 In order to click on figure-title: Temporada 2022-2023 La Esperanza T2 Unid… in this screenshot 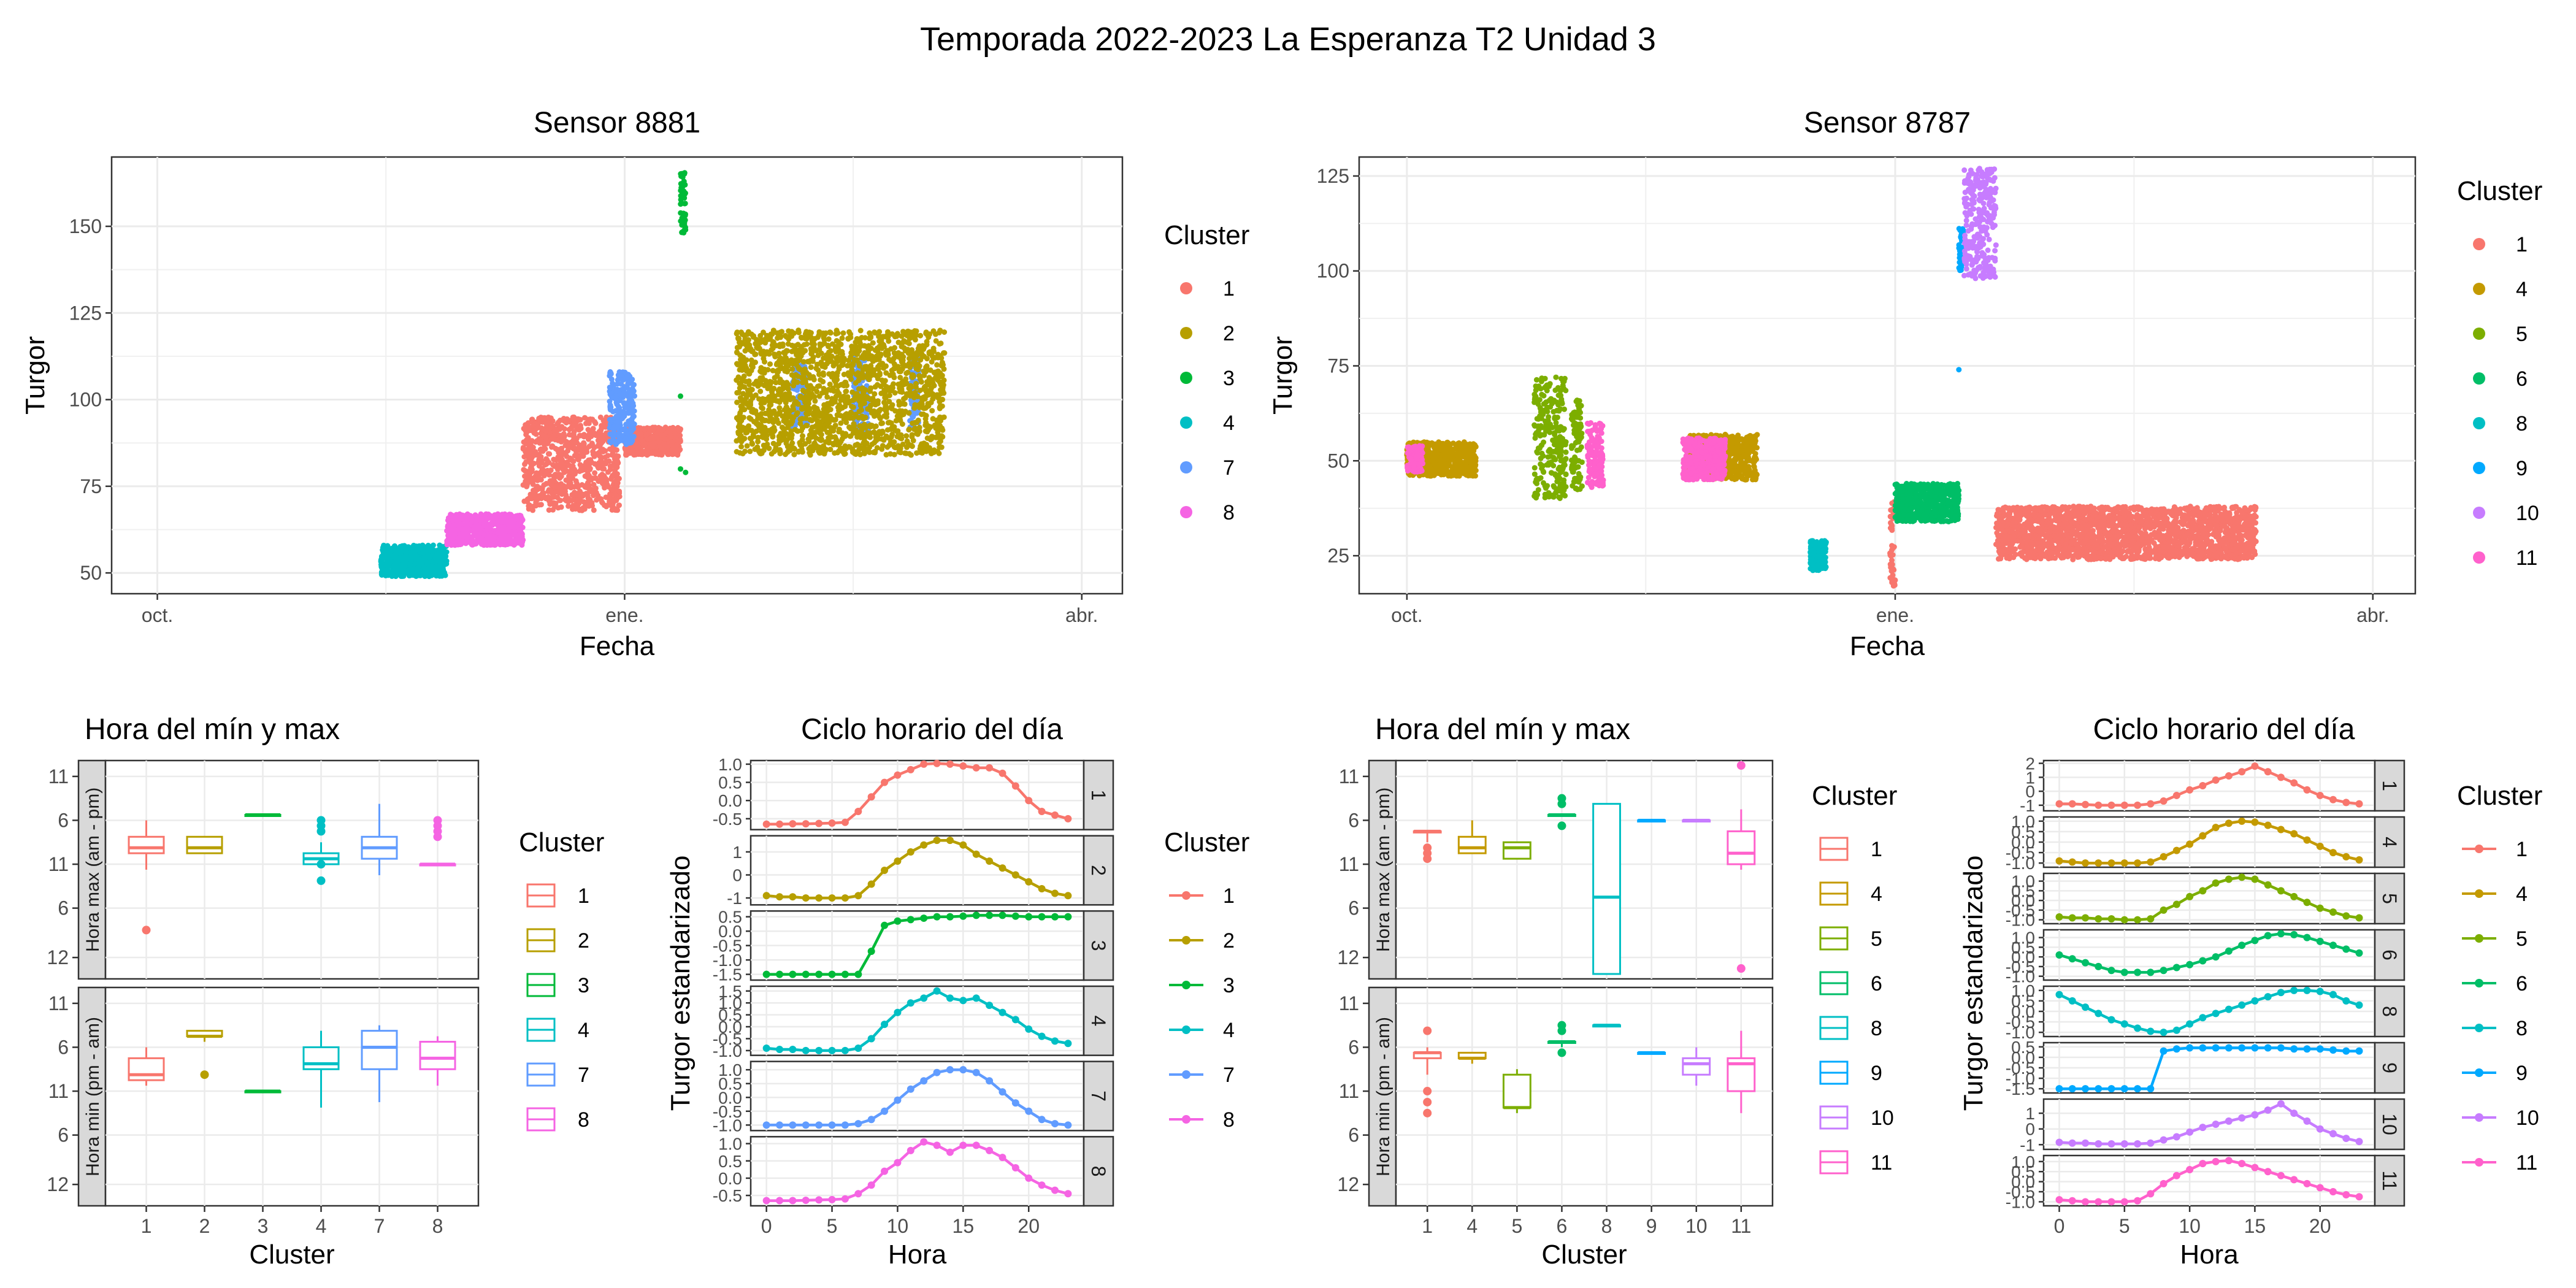, I will do `click(1288, 39)`.